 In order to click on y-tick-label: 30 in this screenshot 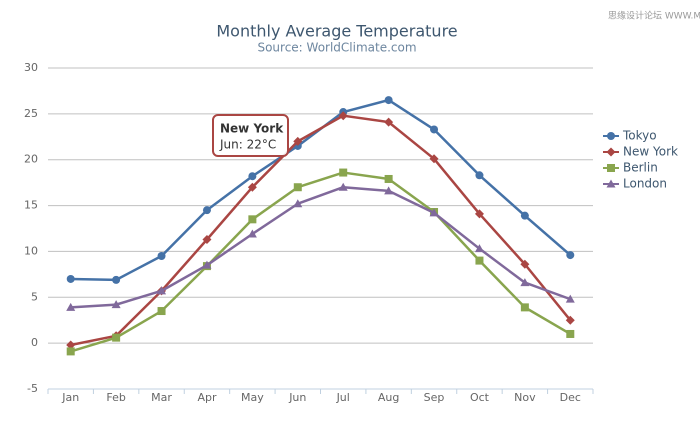, I will do `click(31, 67)`.